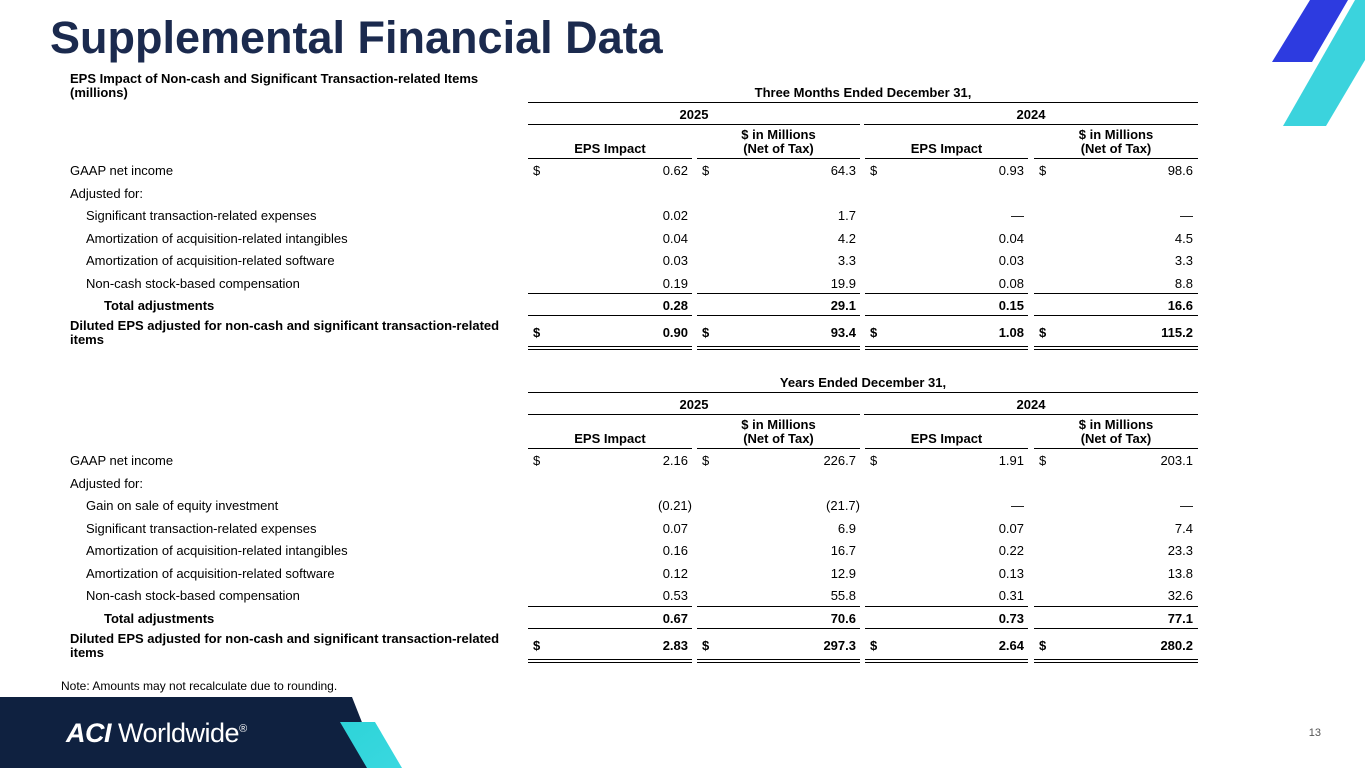 Image resolution: width=1365 pixels, height=768 pixels. Describe the element at coordinates (610, 438) in the screenshot. I see `column-header: EPS Impact` at that location.